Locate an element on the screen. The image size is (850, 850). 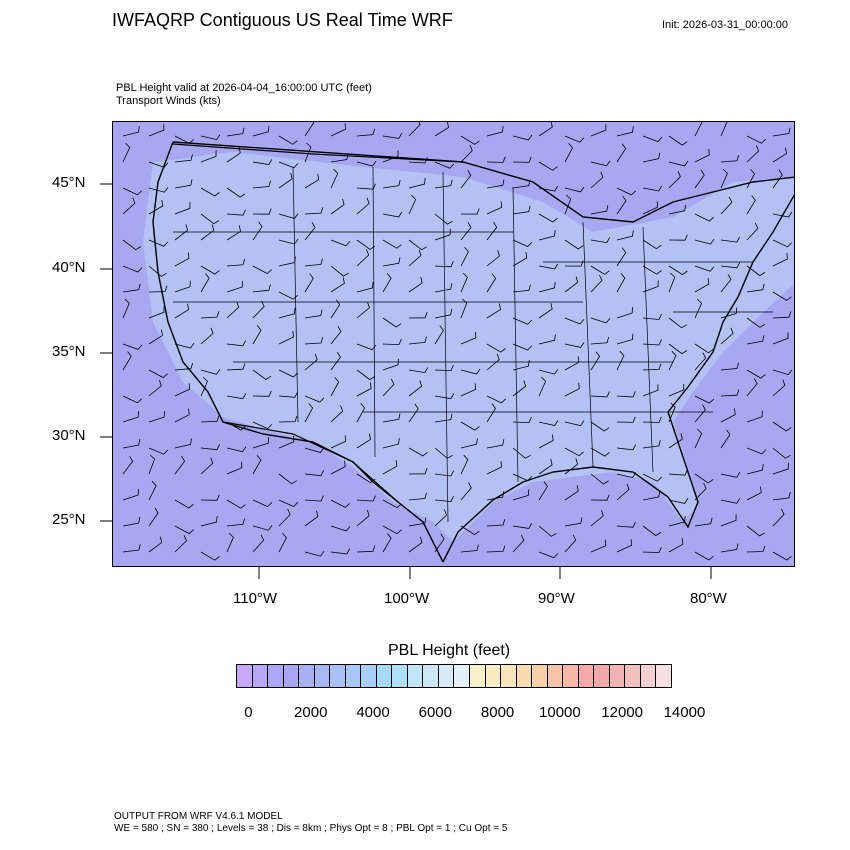
colorbar-label: 4000 is located at coordinates (373, 712).